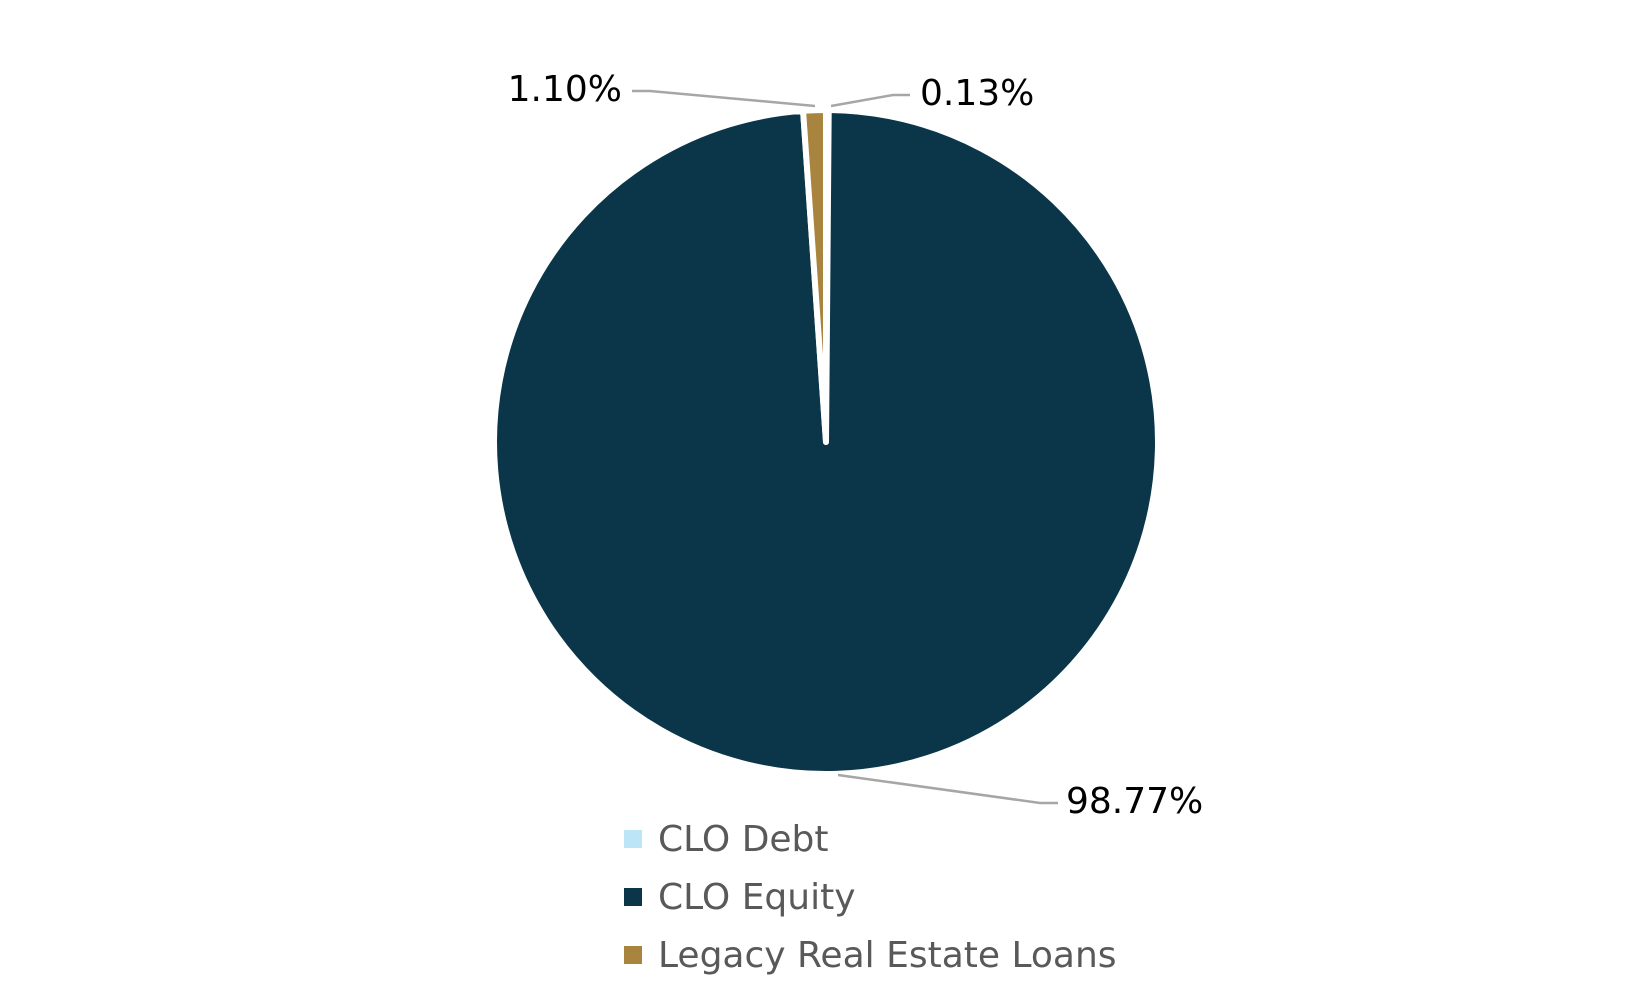 This screenshot has height=990, width=1650. I want to click on legend-swatch-legacy-real-estate-loans, so click(633, 955).